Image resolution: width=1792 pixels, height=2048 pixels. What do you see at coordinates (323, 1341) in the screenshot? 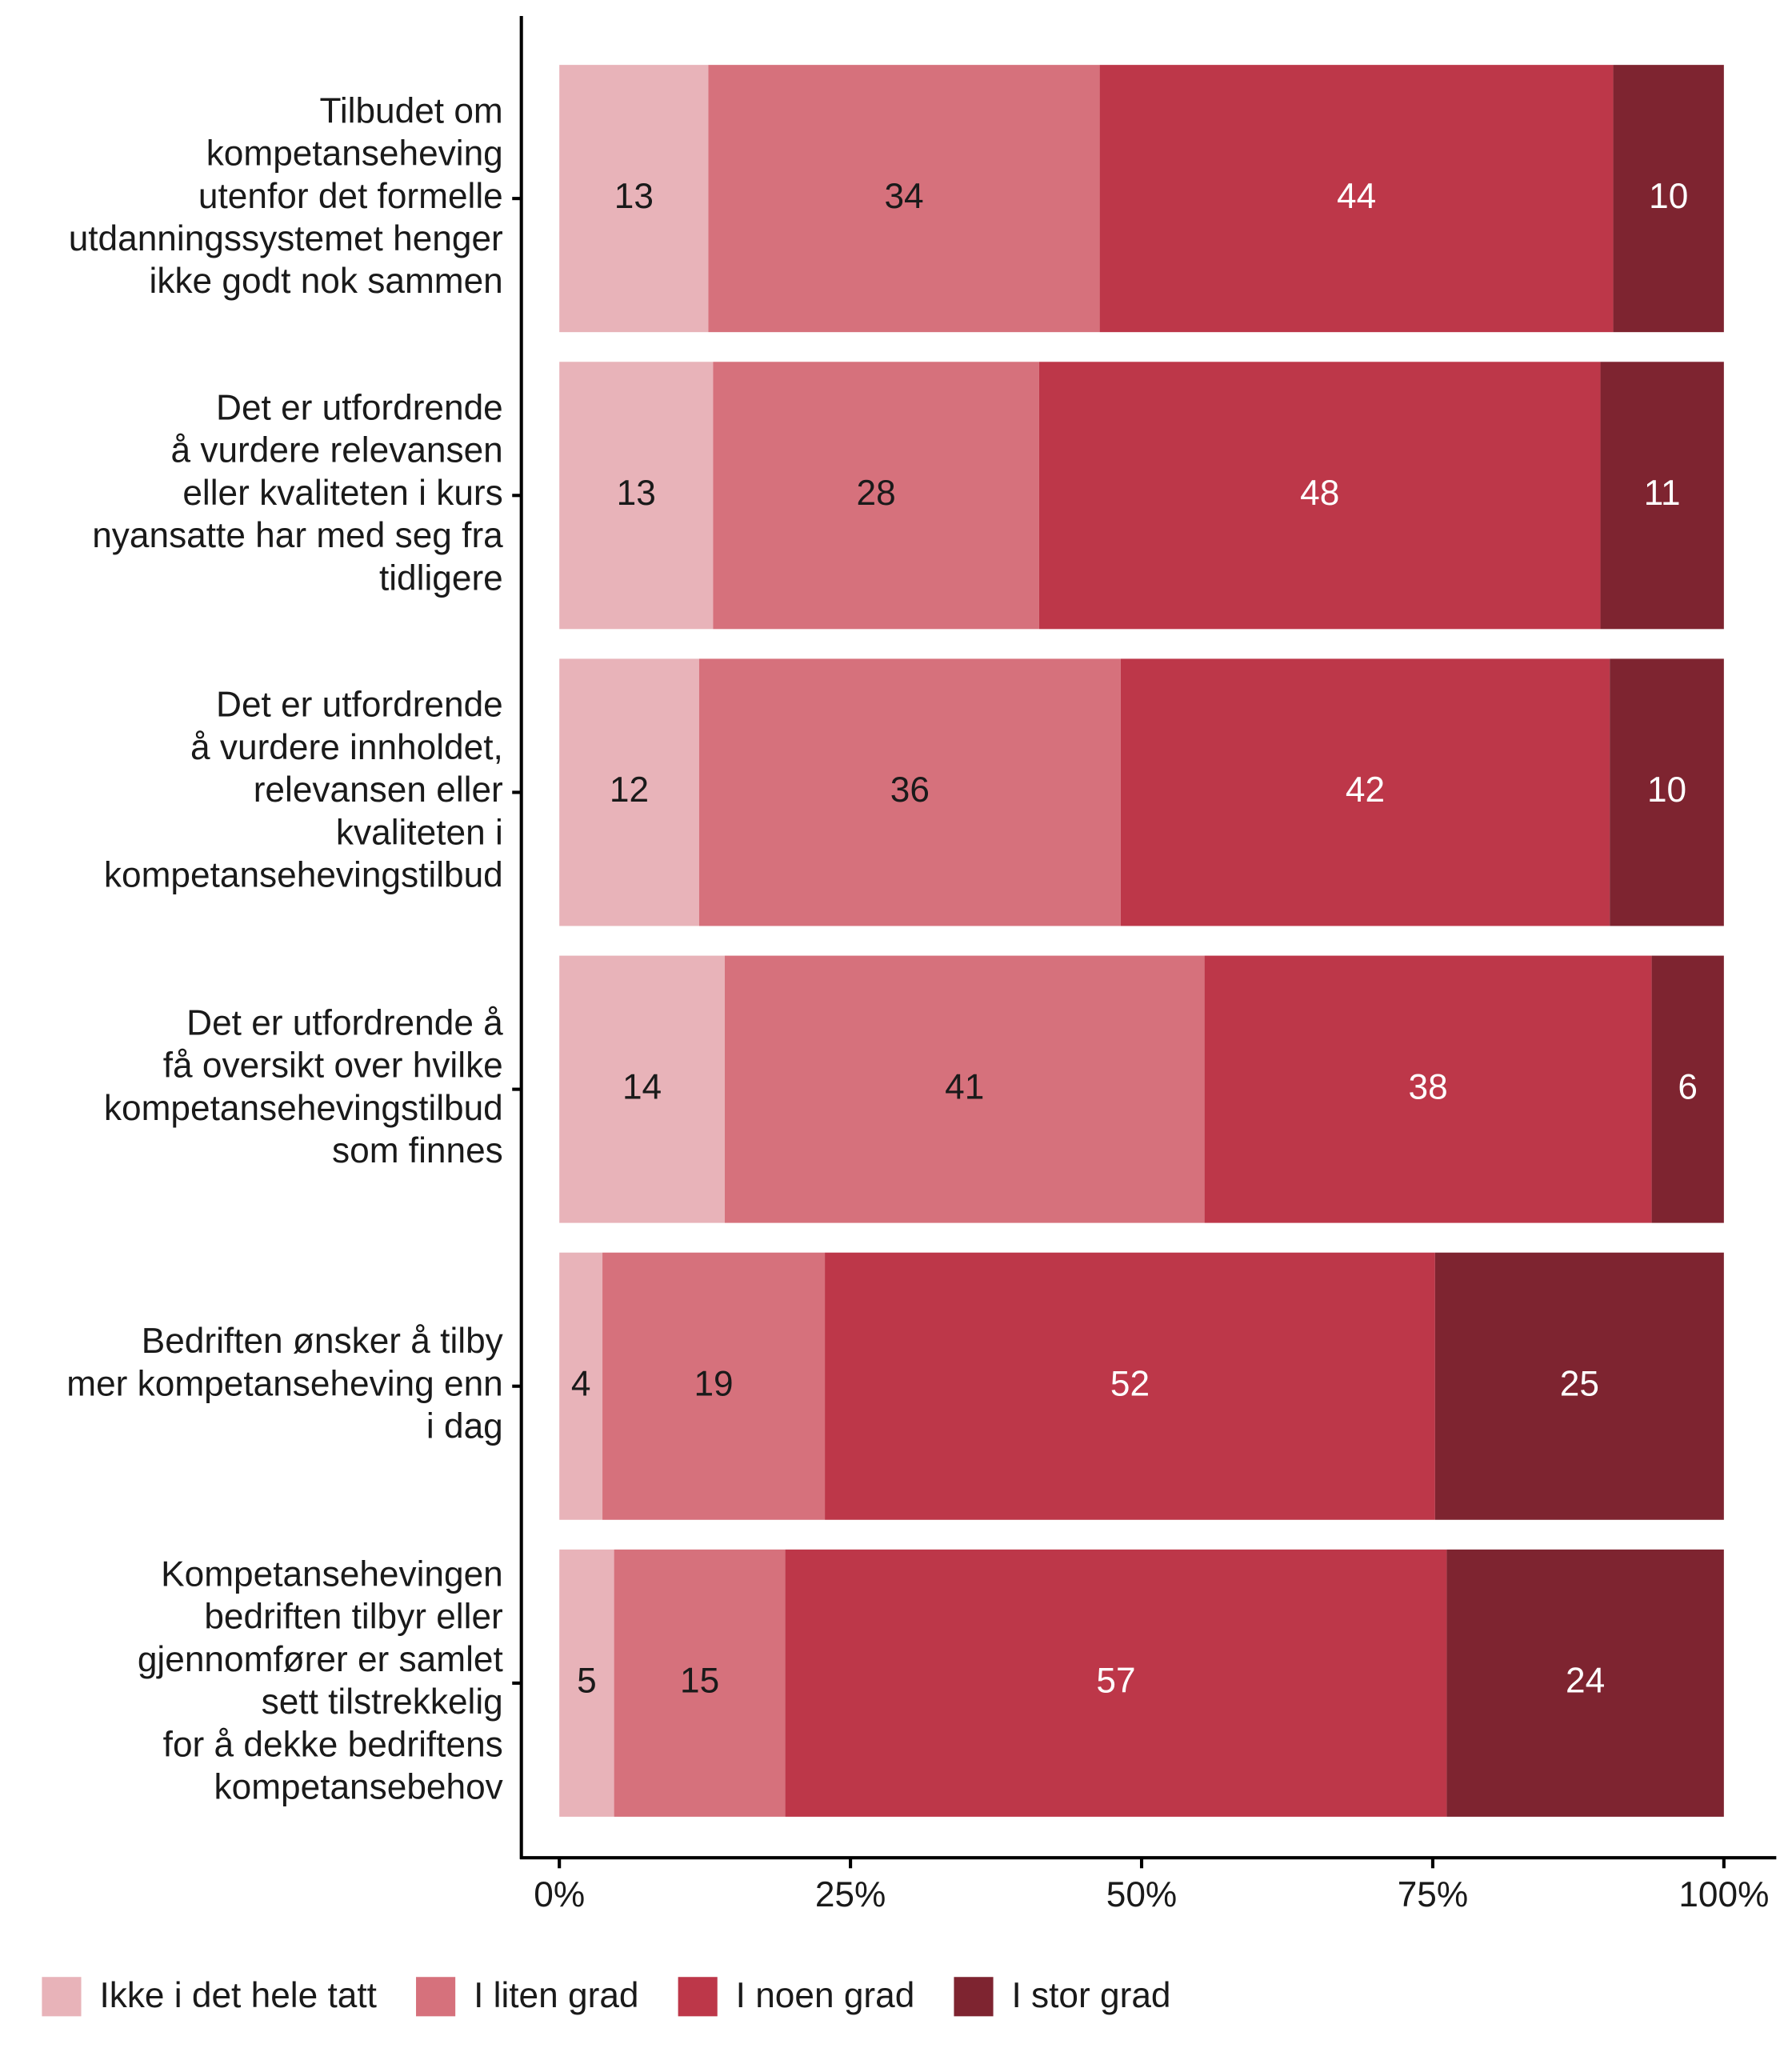
I see `y-tick-label: Bedriften ønsker å tilby` at bounding box center [323, 1341].